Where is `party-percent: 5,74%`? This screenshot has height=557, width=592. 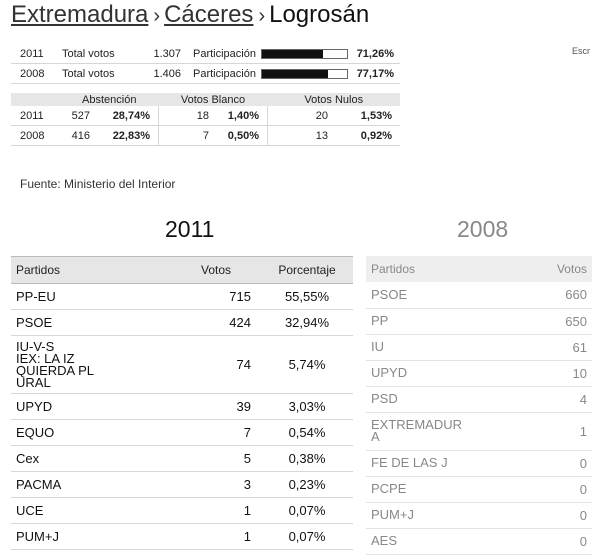
party-percent: 5,74% is located at coordinates (307, 364).